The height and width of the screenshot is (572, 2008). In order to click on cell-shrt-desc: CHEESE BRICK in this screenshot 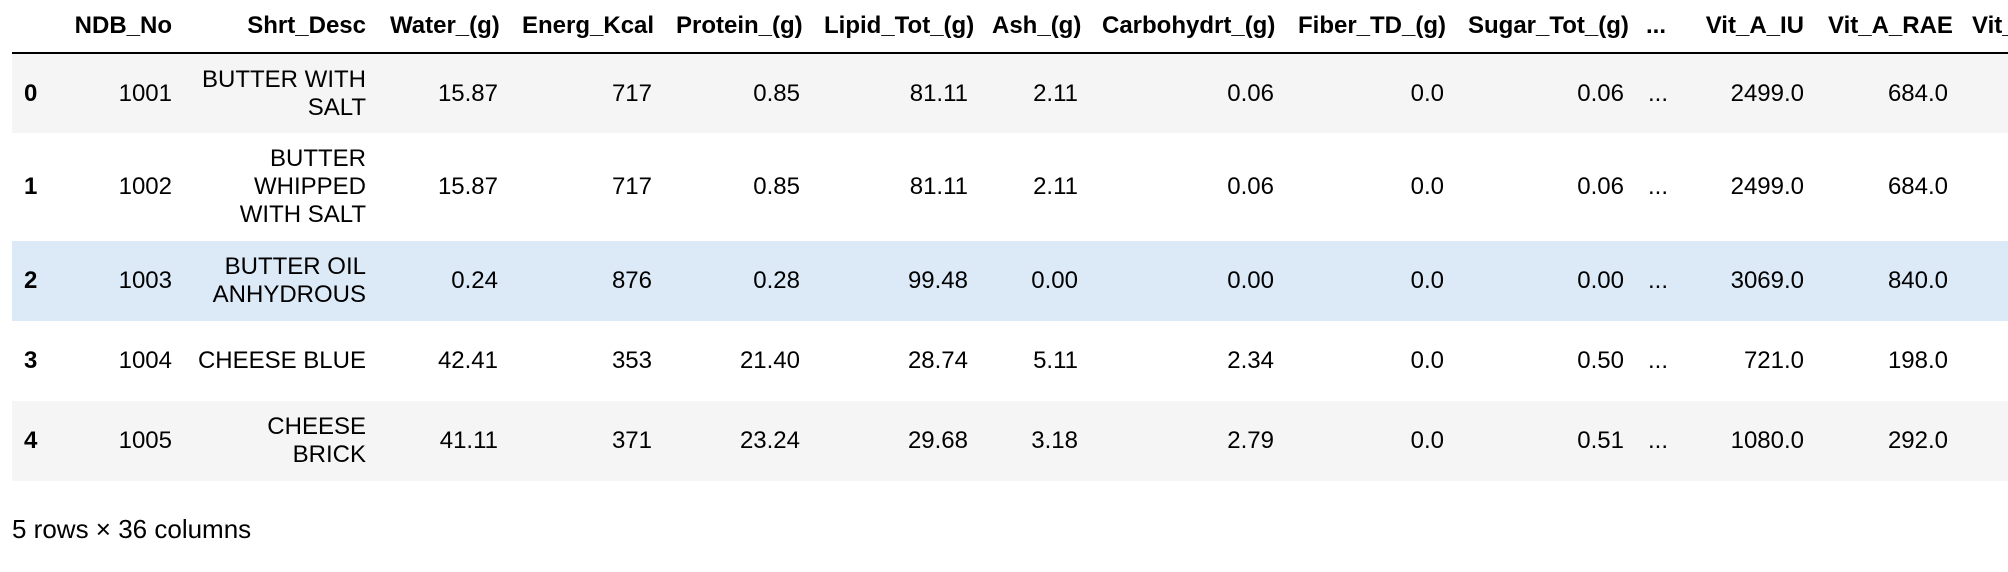, I will do `click(316, 440)`.